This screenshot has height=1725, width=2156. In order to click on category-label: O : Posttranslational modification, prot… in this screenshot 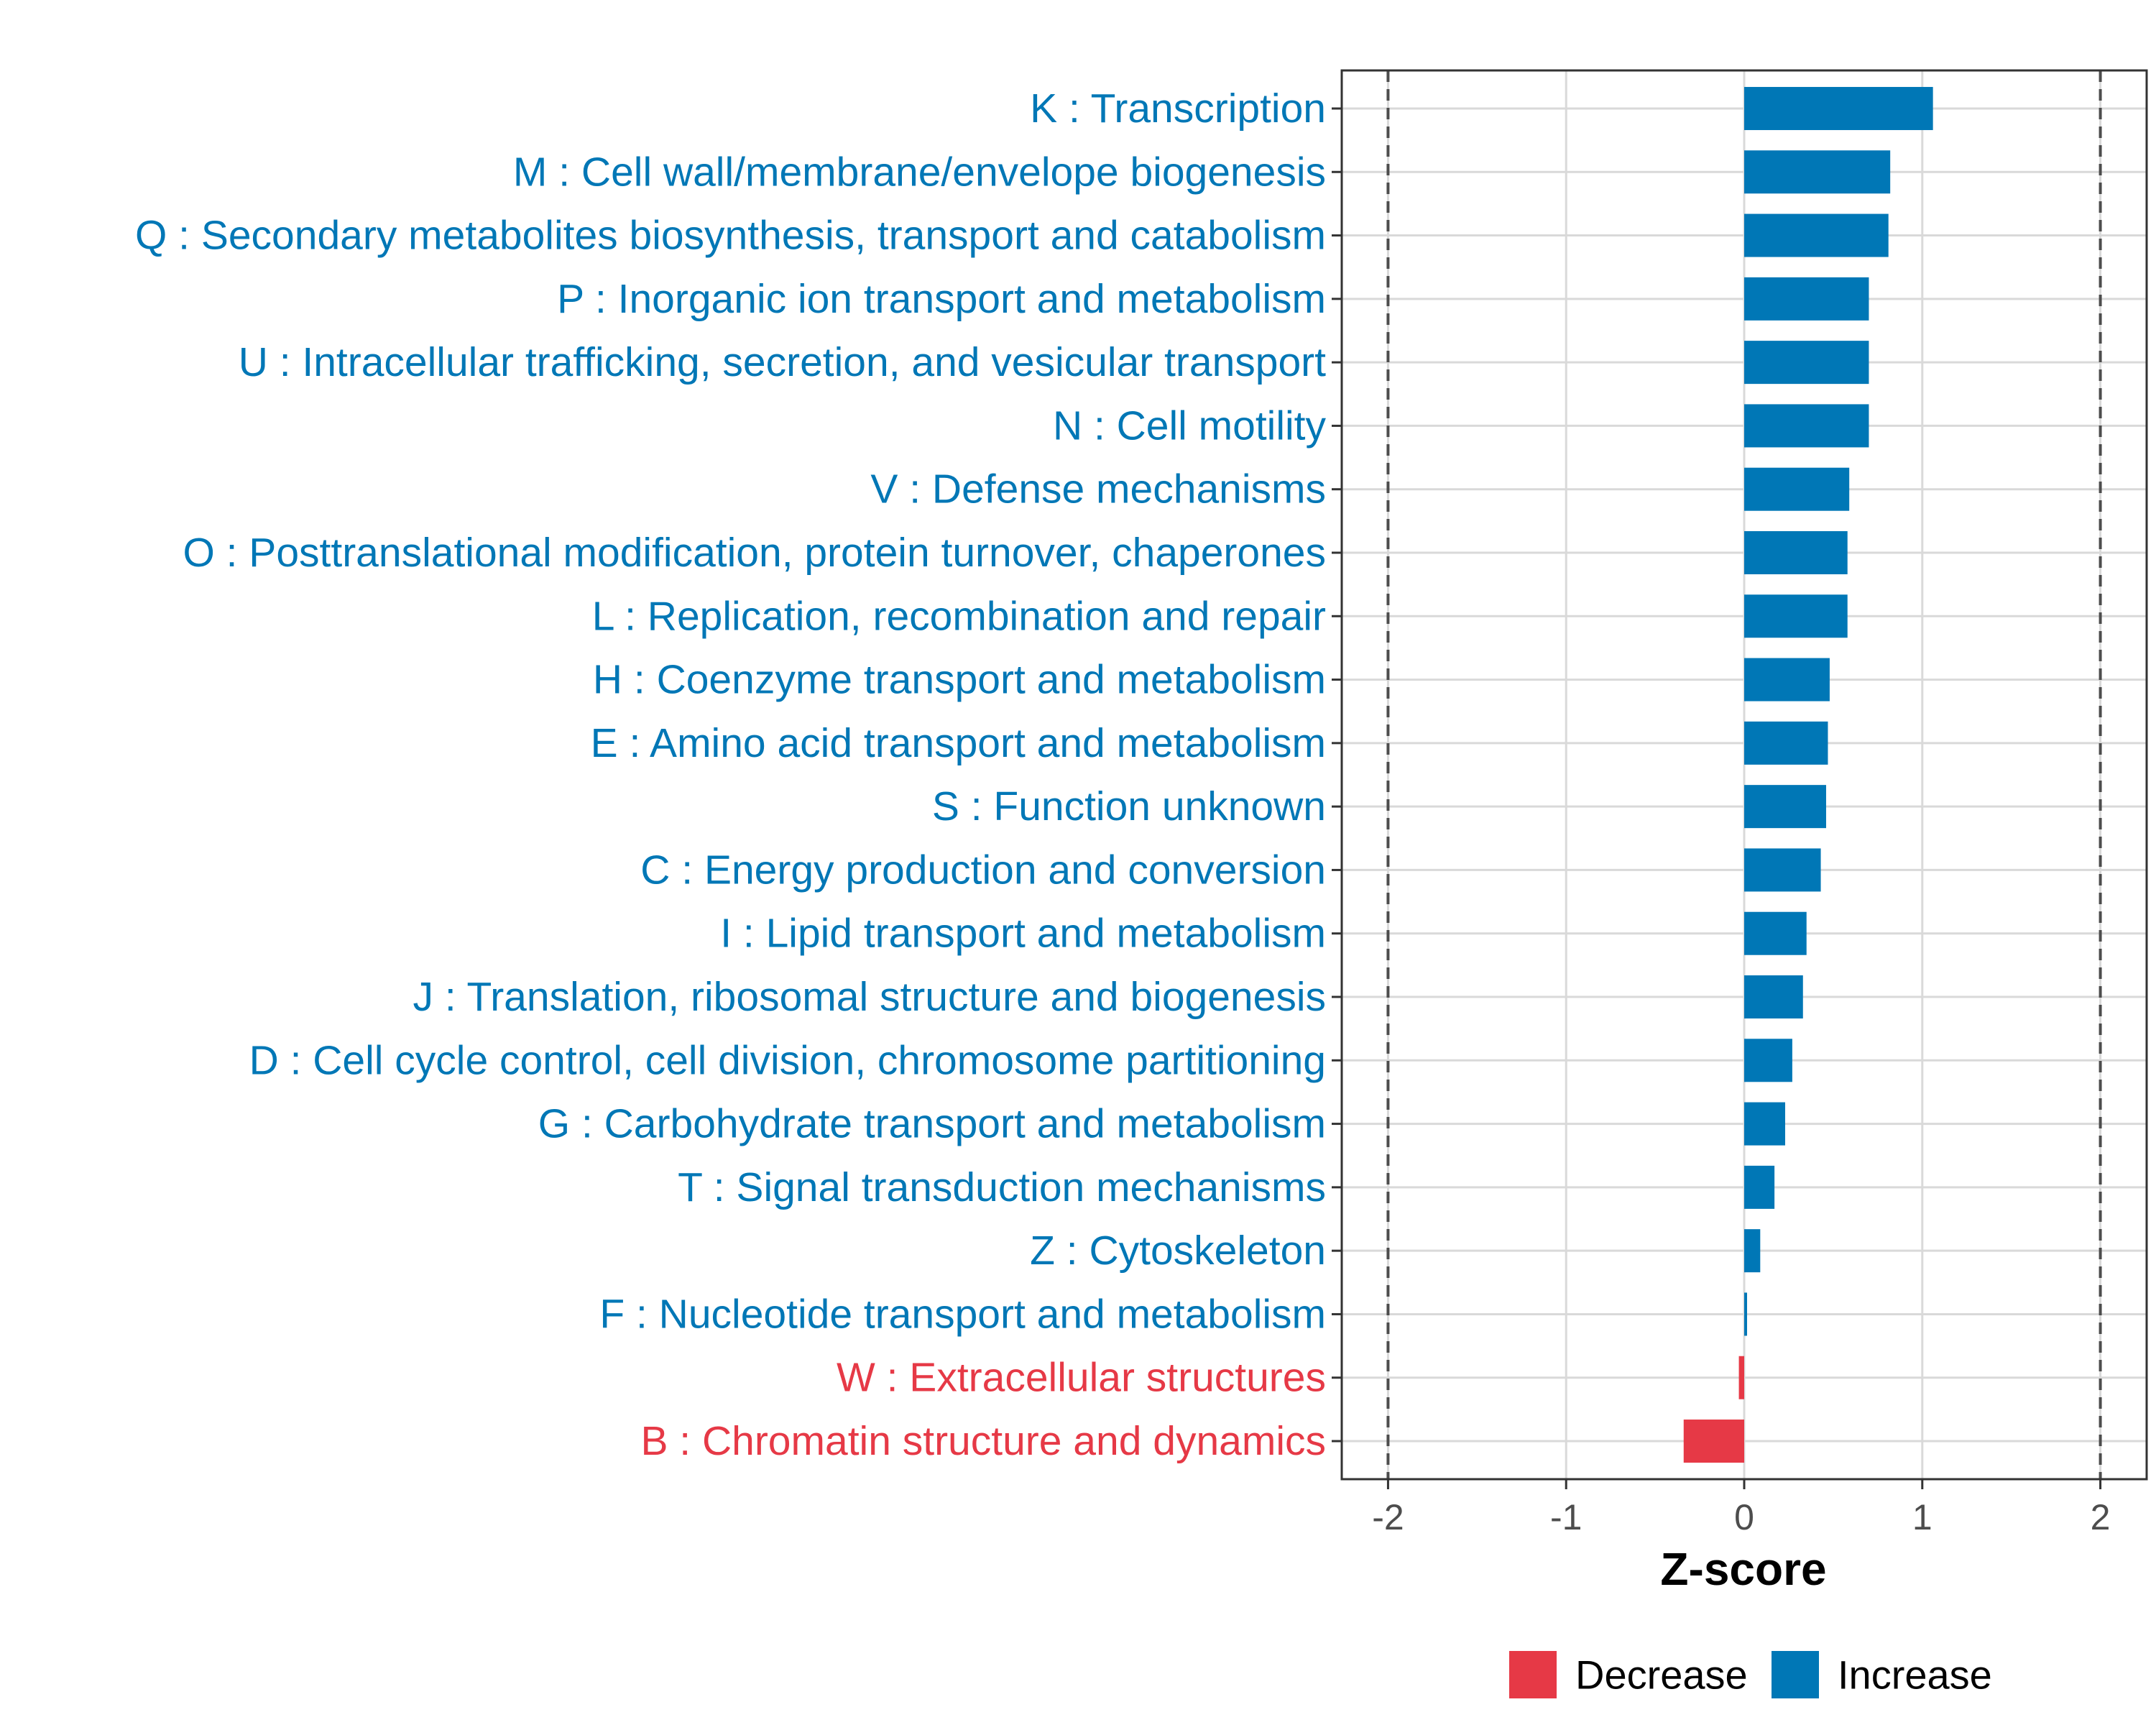, I will do `click(754, 553)`.